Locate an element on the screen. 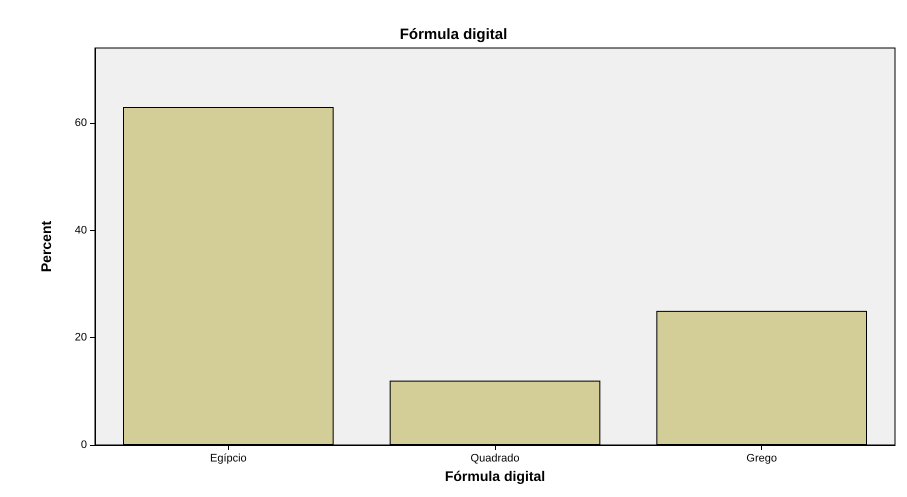  y-tick-label: 20 is located at coordinates (80, 338).